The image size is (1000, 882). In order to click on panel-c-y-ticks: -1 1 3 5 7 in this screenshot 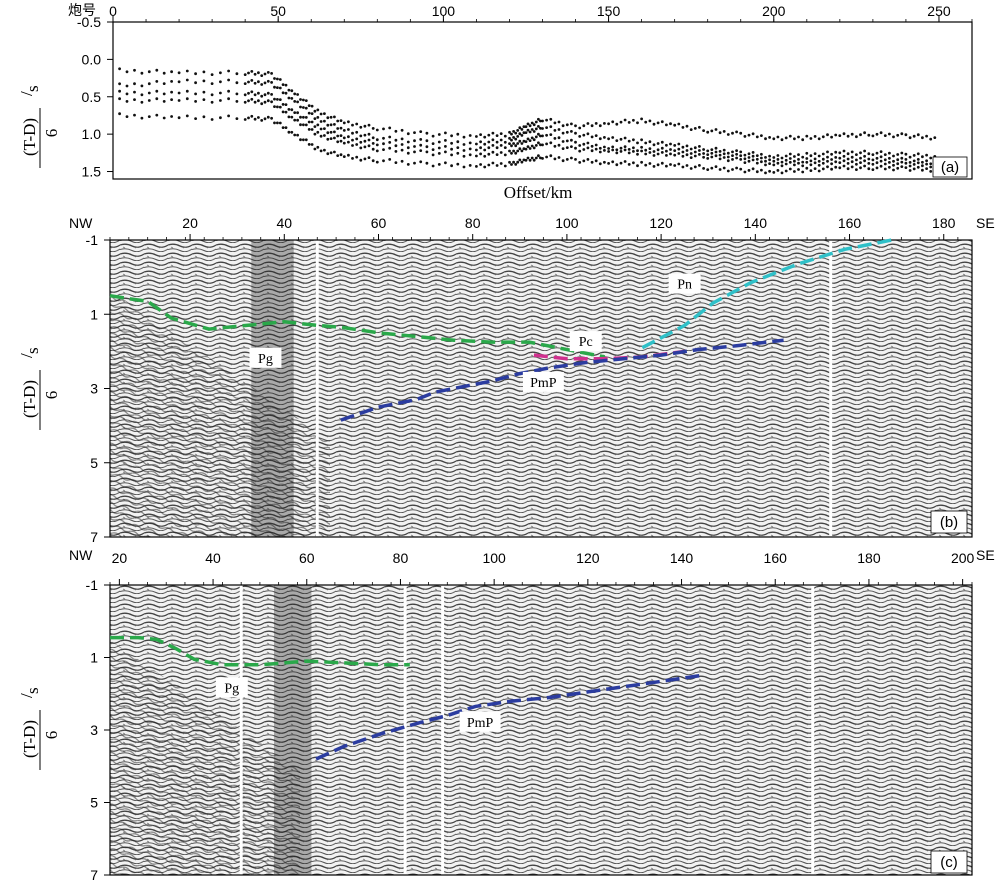, I will do `click(98, 729)`.